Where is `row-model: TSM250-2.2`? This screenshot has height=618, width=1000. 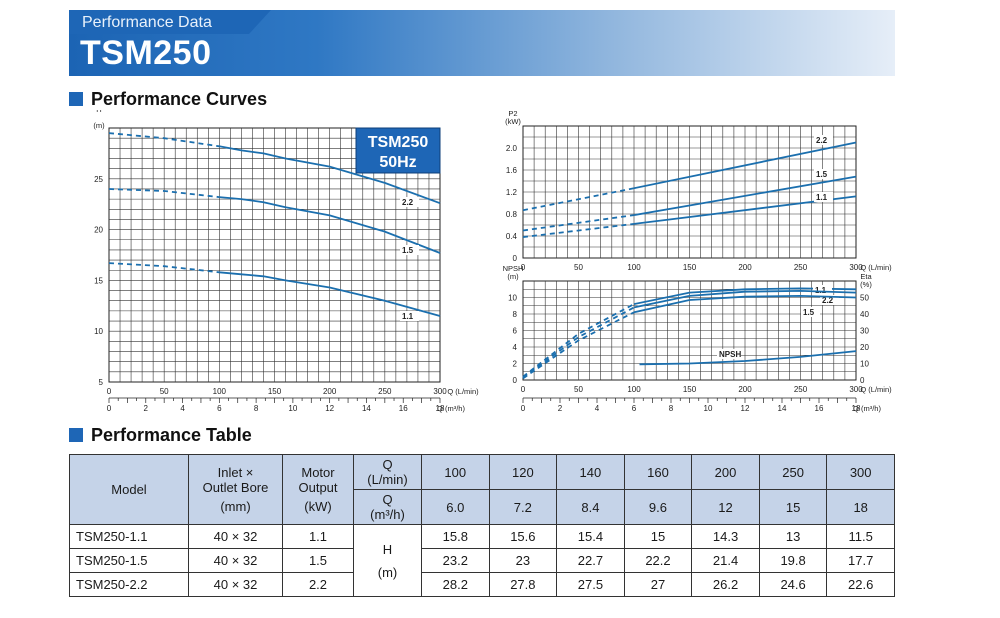 row-model: TSM250-2.2 is located at coordinates (129, 584).